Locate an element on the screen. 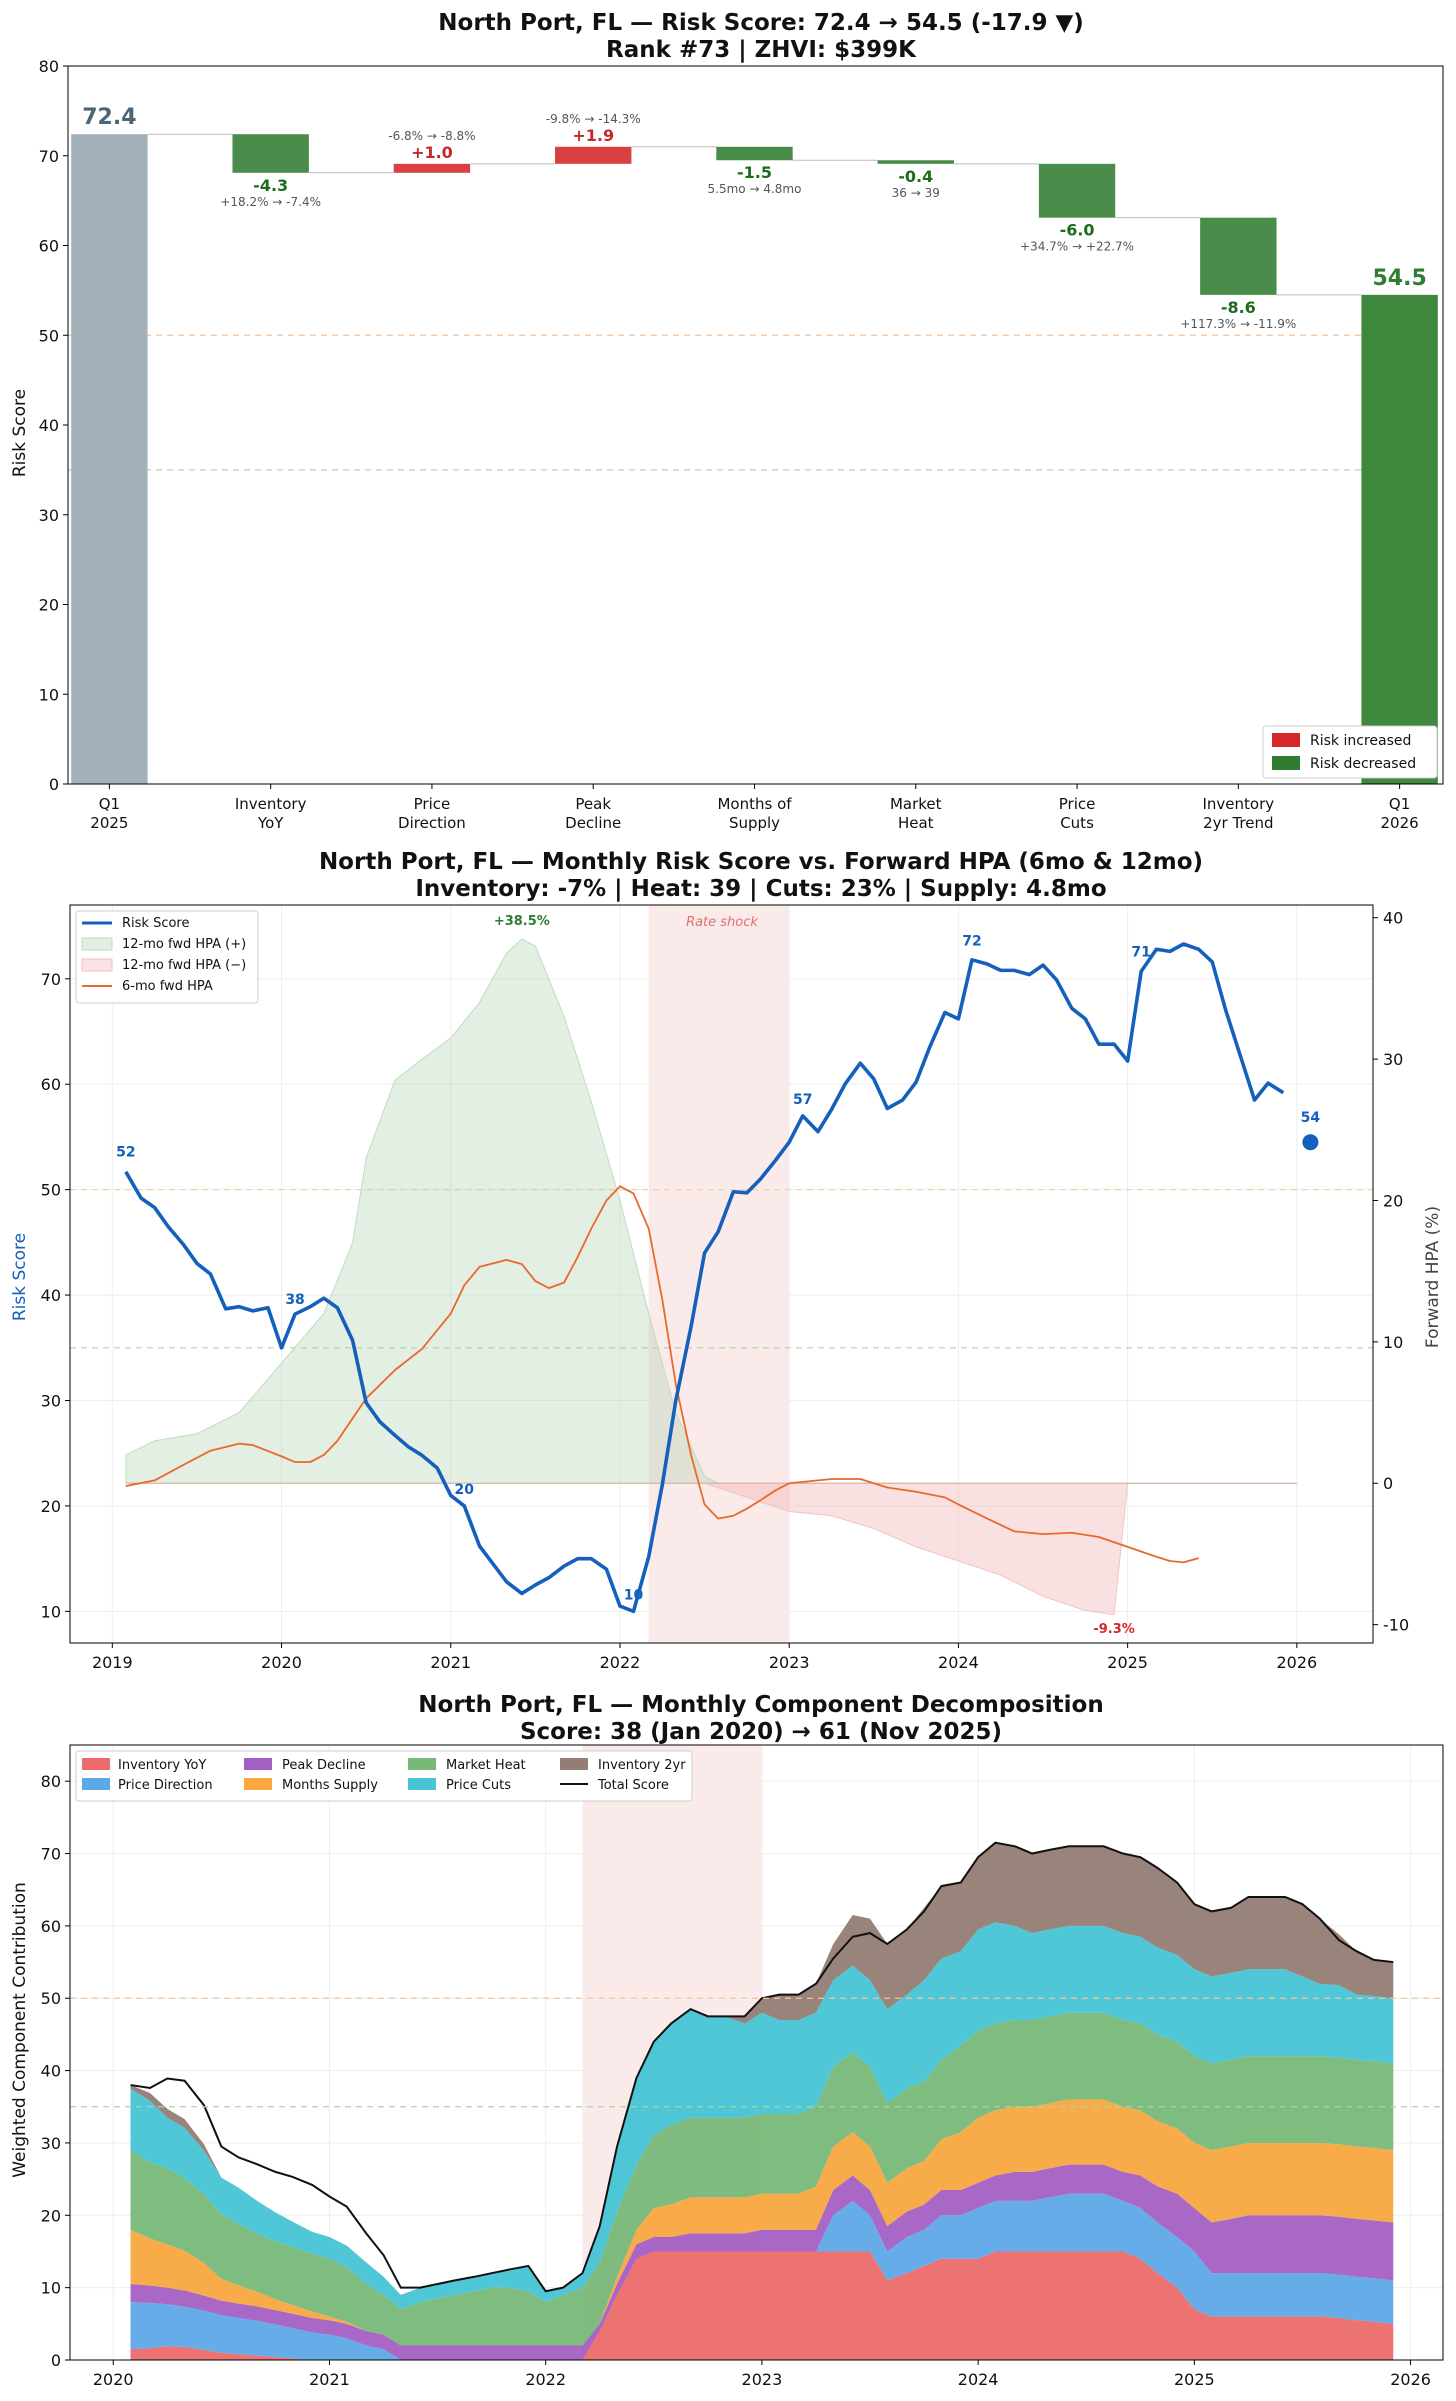 This screenshot has height=2401, width=1456. legend-hpa-pos: 12-mo fwd HPA (+) is located at coordinates (184, 944).